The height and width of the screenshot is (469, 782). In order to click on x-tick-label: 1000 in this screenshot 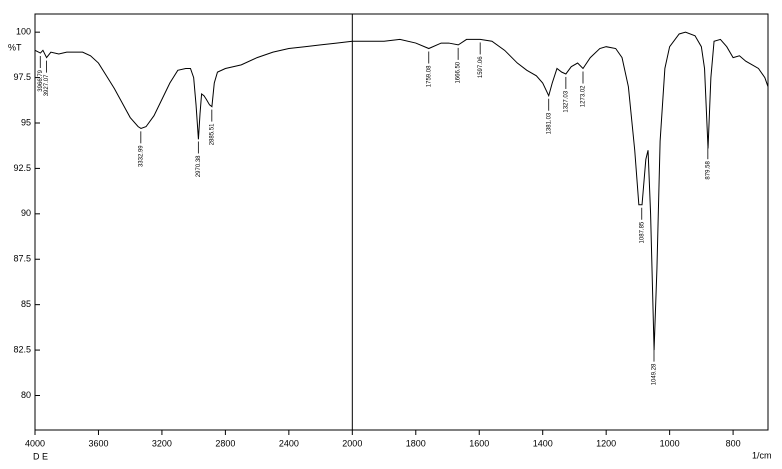, I will do `click(670, 443)`.